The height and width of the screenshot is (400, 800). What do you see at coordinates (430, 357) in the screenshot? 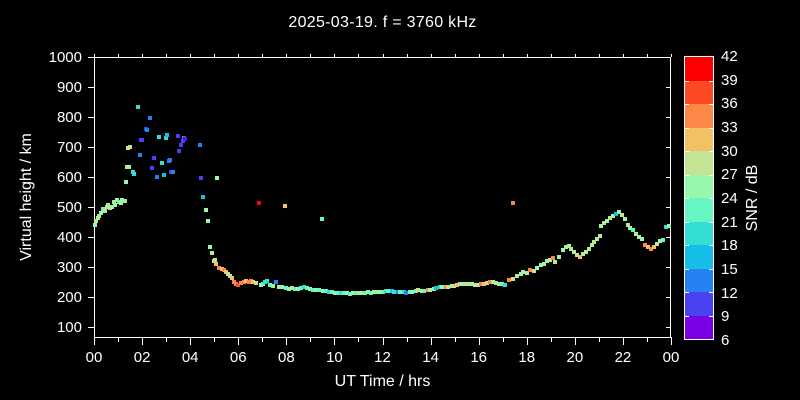
I see `x-tick-label: 14` at bounding box center [430, 357].